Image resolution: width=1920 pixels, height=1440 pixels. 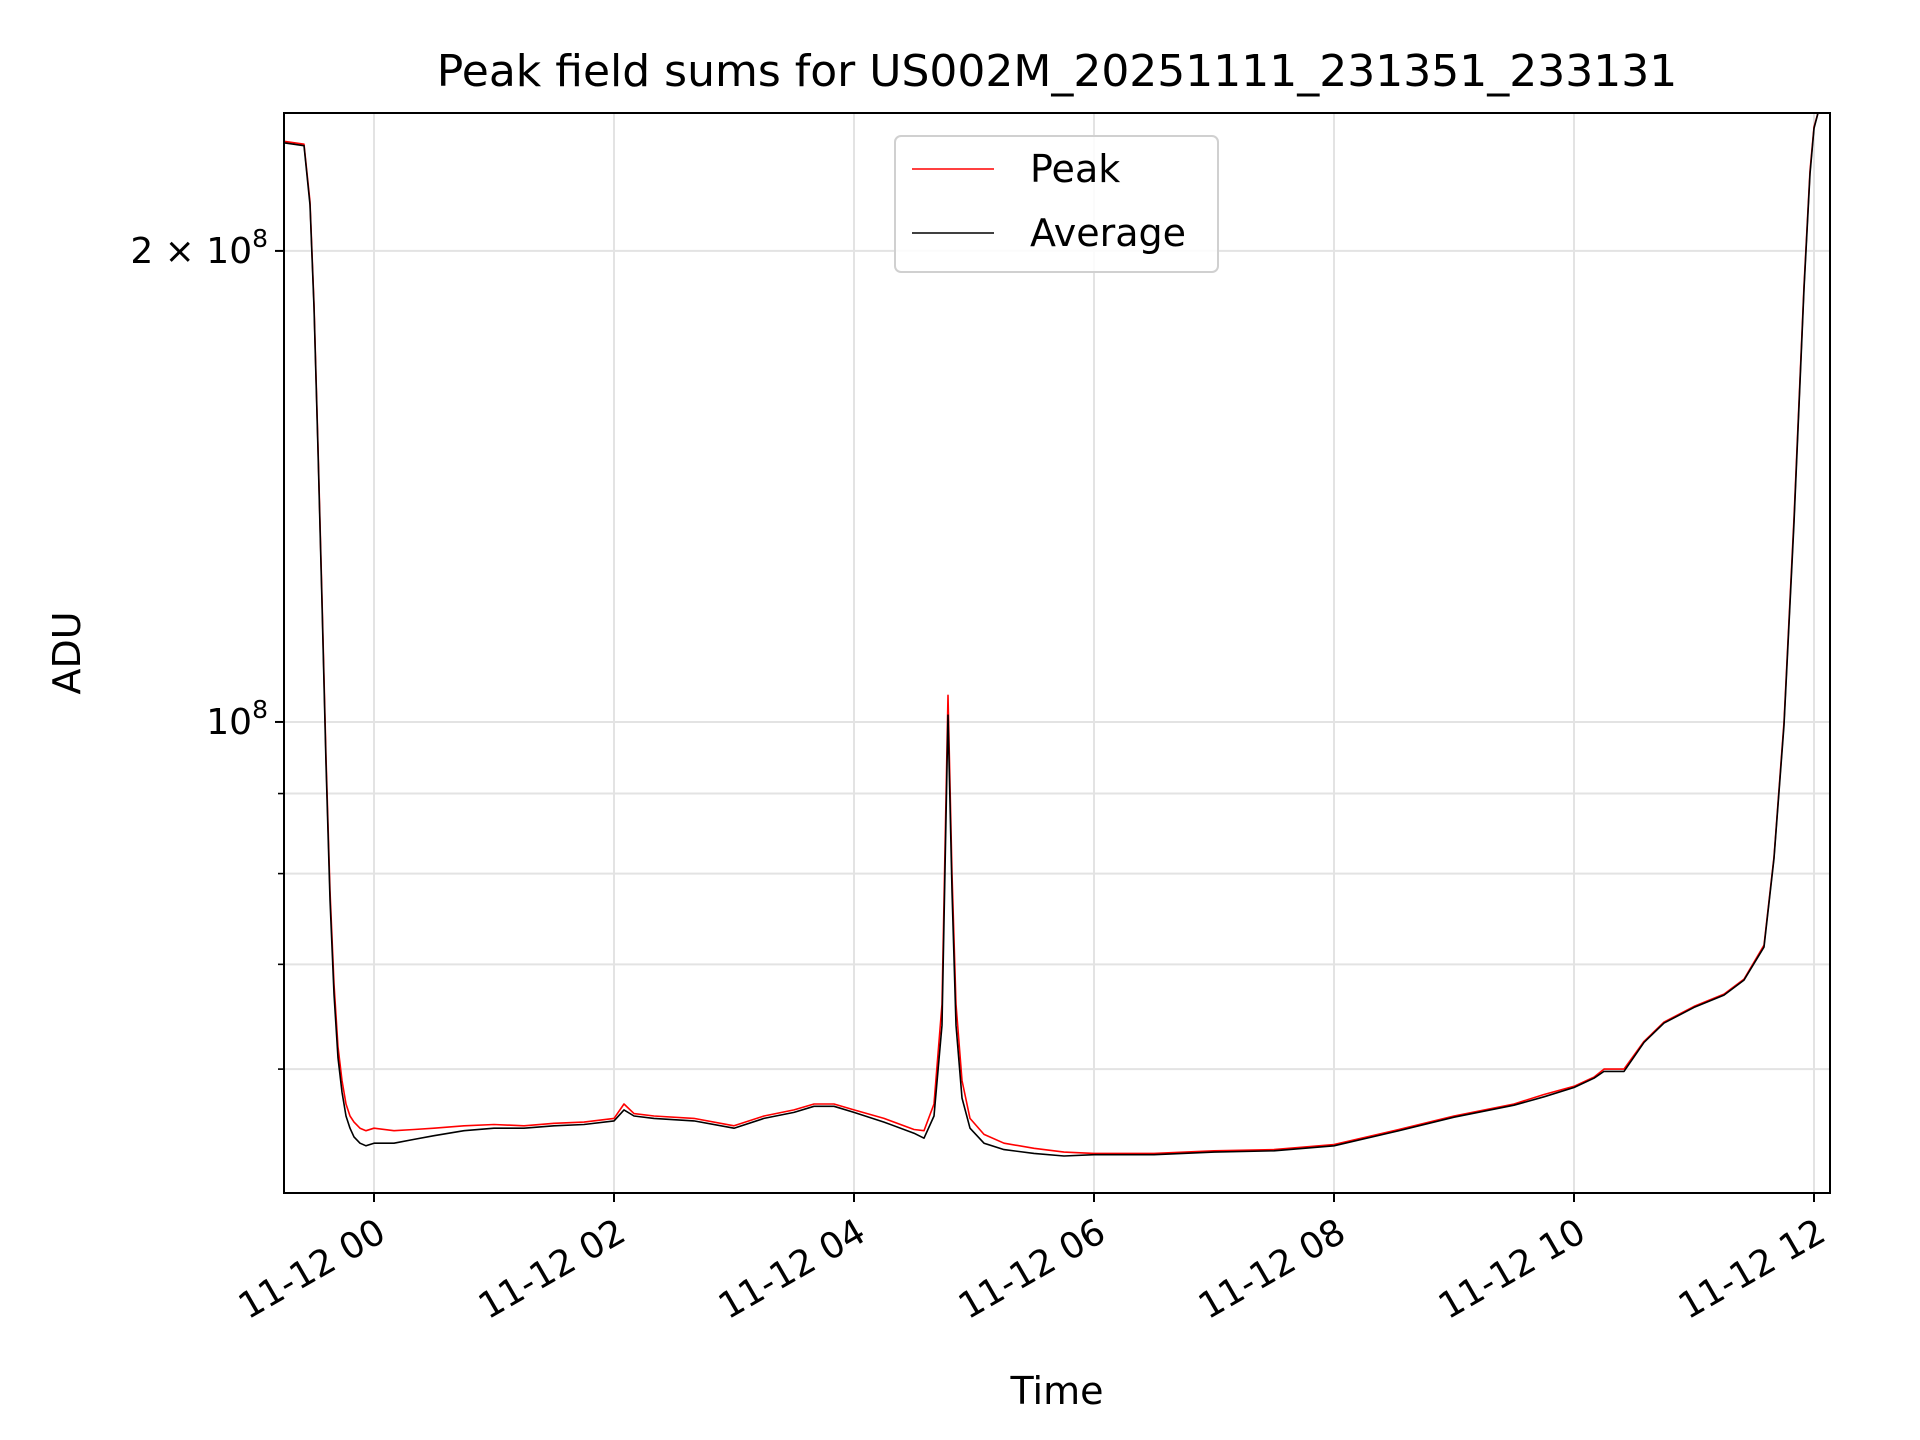 I want to click on legend-box, so click(x=1056, y=204).